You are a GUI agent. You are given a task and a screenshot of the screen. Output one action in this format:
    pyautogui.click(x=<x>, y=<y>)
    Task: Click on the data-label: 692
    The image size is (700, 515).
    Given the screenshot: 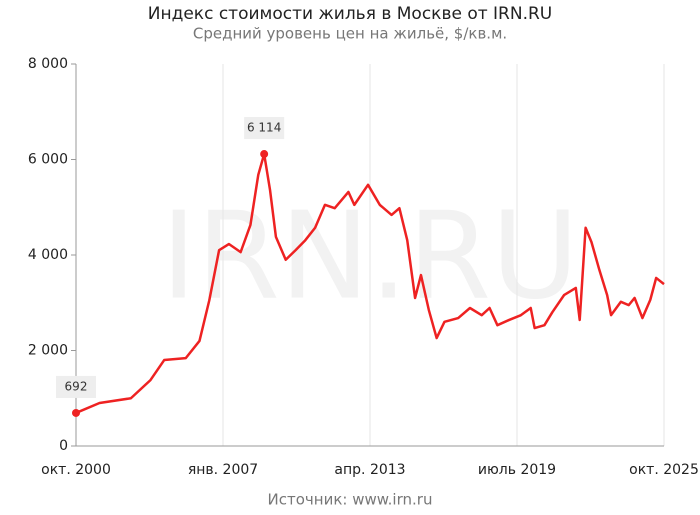 What is the action you would take?
    pyautogui.click(x=76, y=386)
    